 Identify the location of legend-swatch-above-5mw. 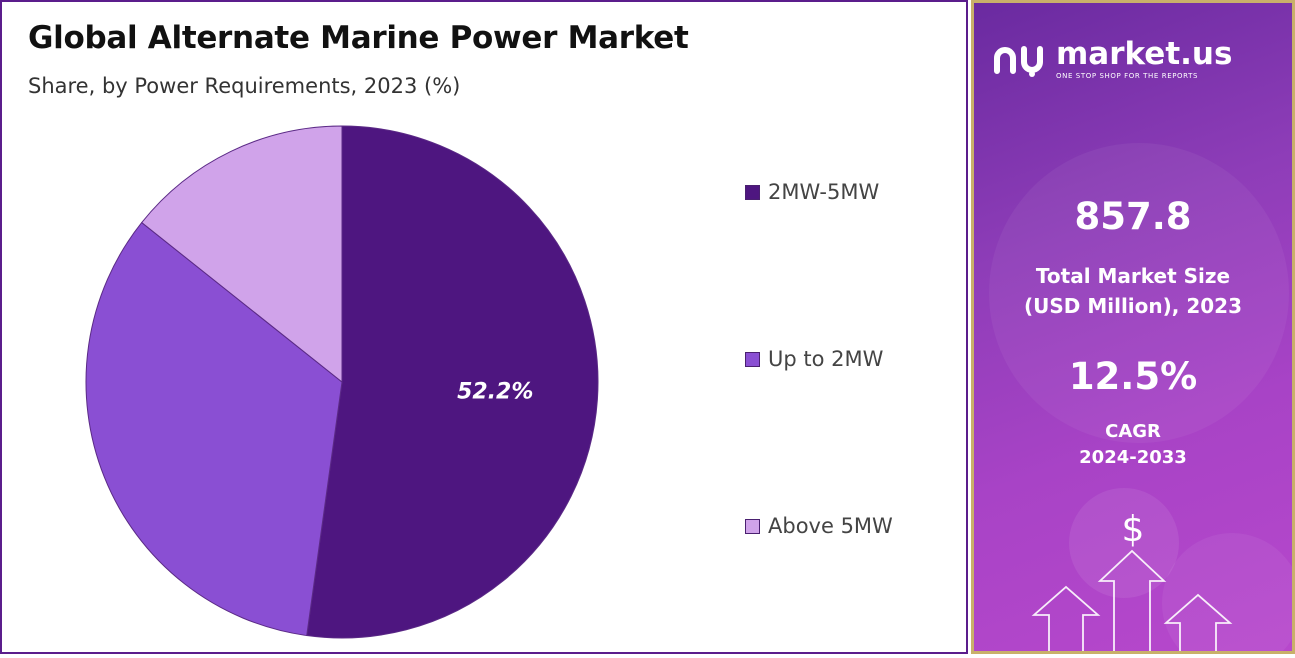
(752, 526).